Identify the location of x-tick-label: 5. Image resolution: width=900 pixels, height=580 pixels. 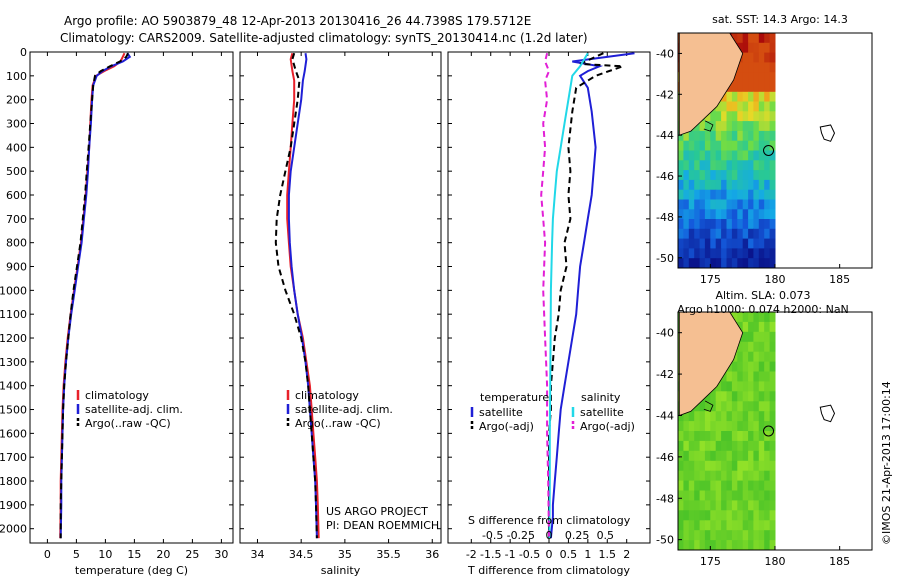
(76, 554).